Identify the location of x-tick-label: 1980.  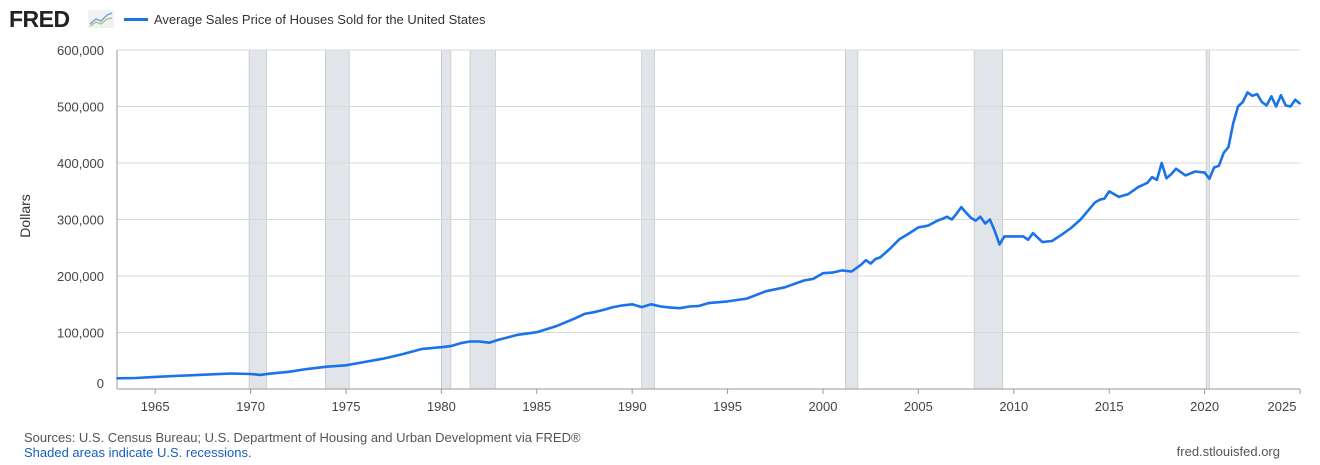
(441, 406).